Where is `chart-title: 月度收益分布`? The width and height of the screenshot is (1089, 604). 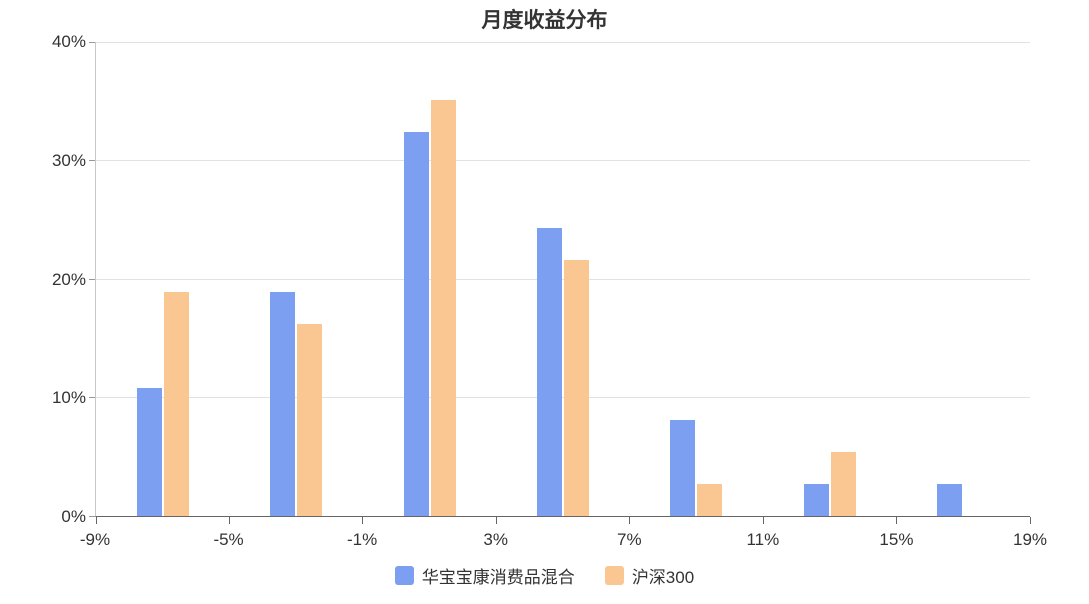 chart-title: 月度收益分布 is located at coordinates (544, 20).